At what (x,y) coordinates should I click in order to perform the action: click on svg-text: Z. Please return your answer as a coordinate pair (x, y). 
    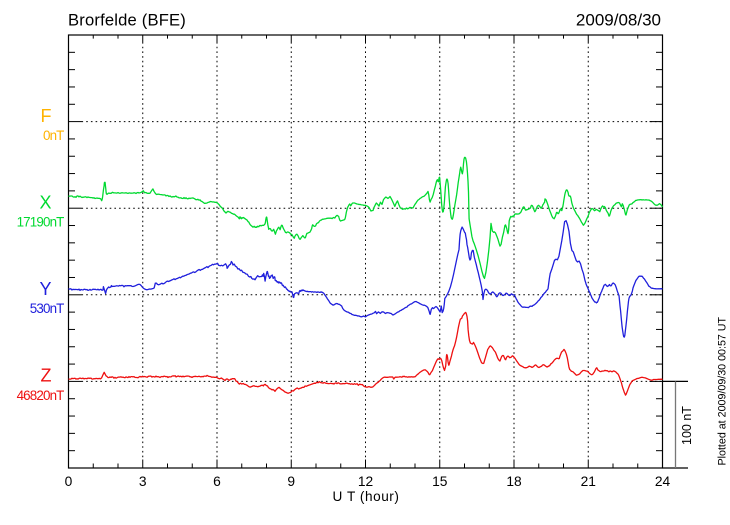
    Looking at the image, I should click on (46, 376).